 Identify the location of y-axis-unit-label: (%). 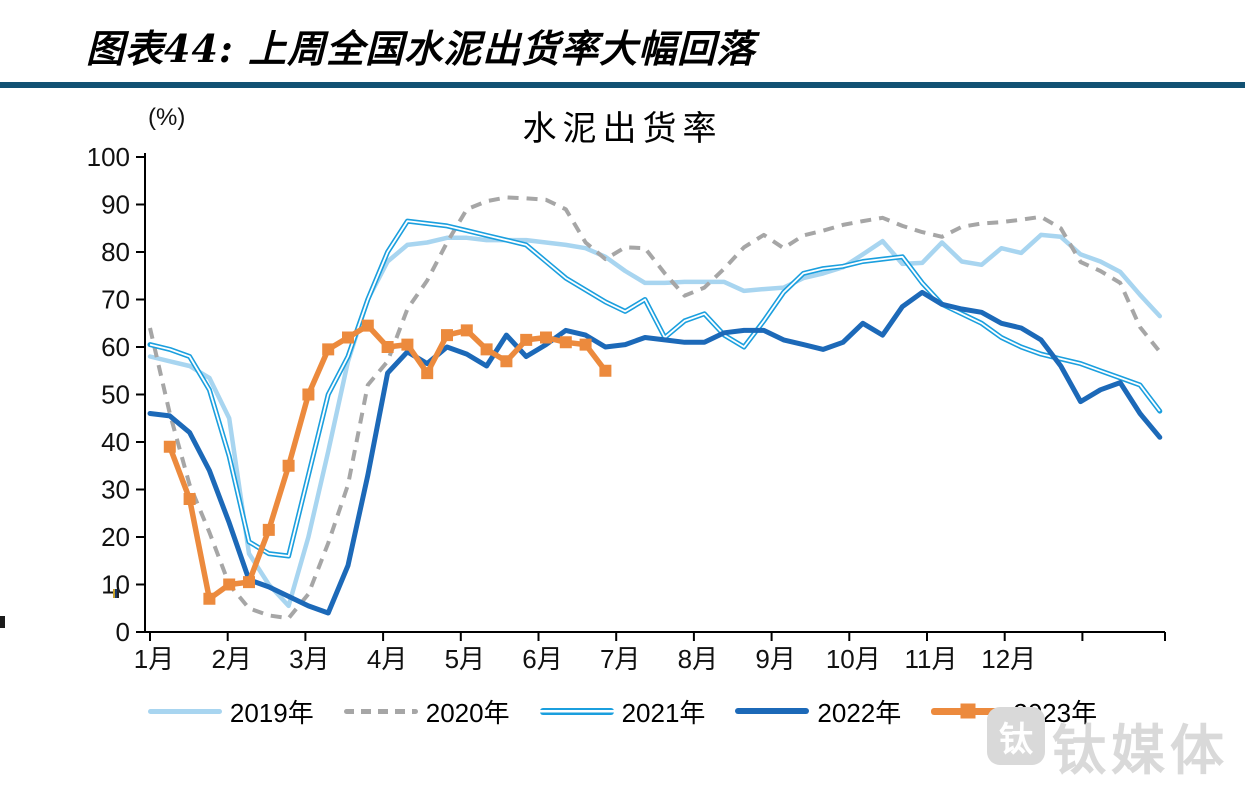
(167, 117).